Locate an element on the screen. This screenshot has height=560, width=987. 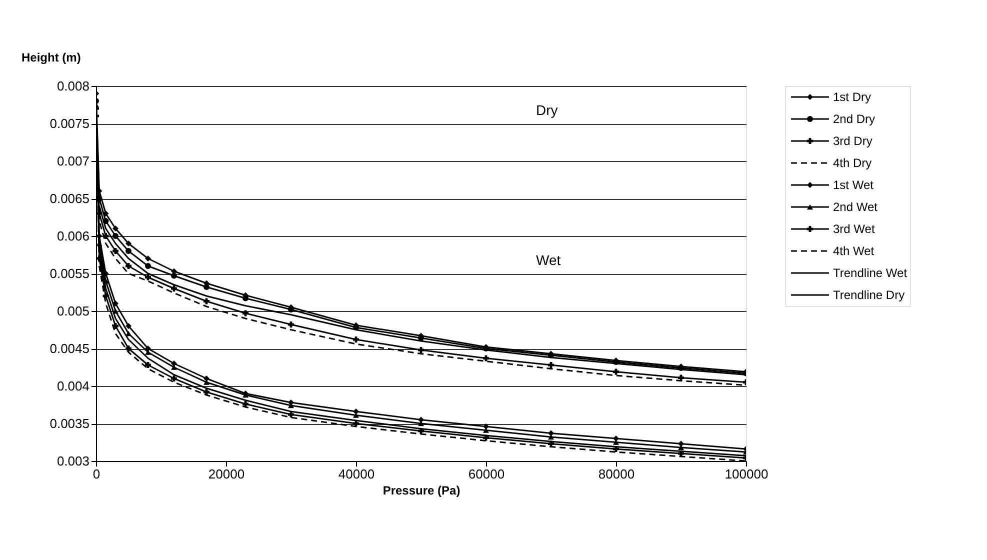
legend-label: 4th Wet is located at coordinates (854, 251).